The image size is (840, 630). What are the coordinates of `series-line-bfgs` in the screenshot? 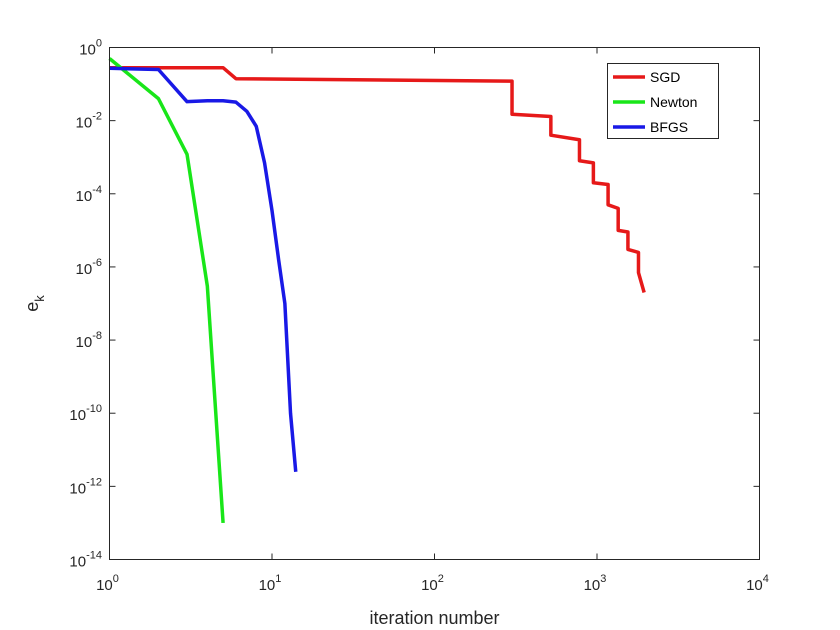 It's located at (203, 269).